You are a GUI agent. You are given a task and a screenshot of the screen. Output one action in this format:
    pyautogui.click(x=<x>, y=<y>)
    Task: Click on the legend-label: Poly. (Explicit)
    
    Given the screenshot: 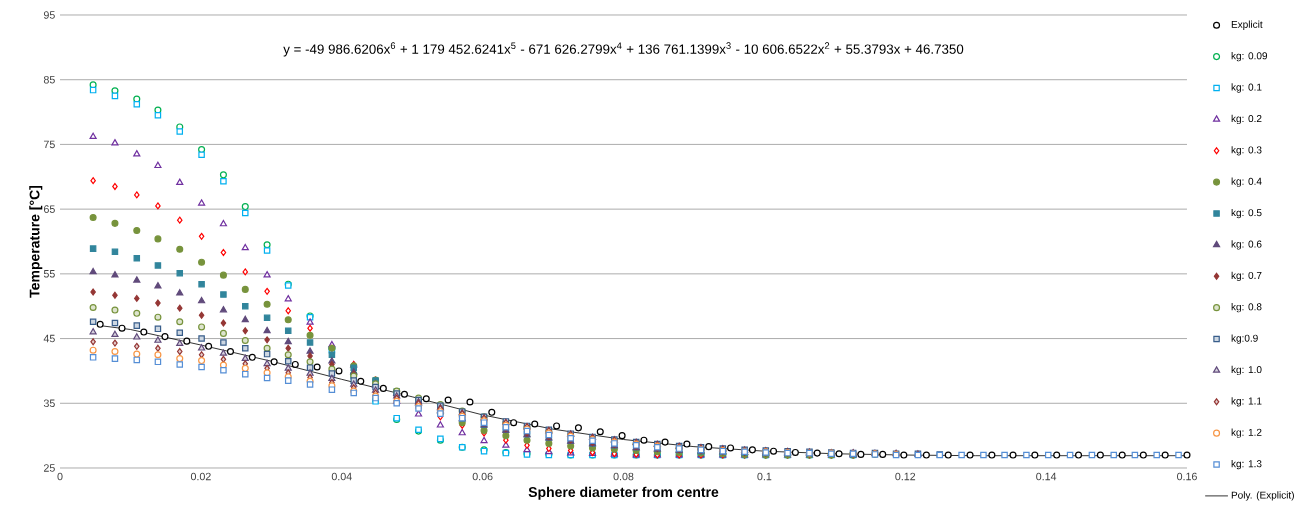 What is the action you would take?
    pyautogui.click(x=1262, y=496)
    